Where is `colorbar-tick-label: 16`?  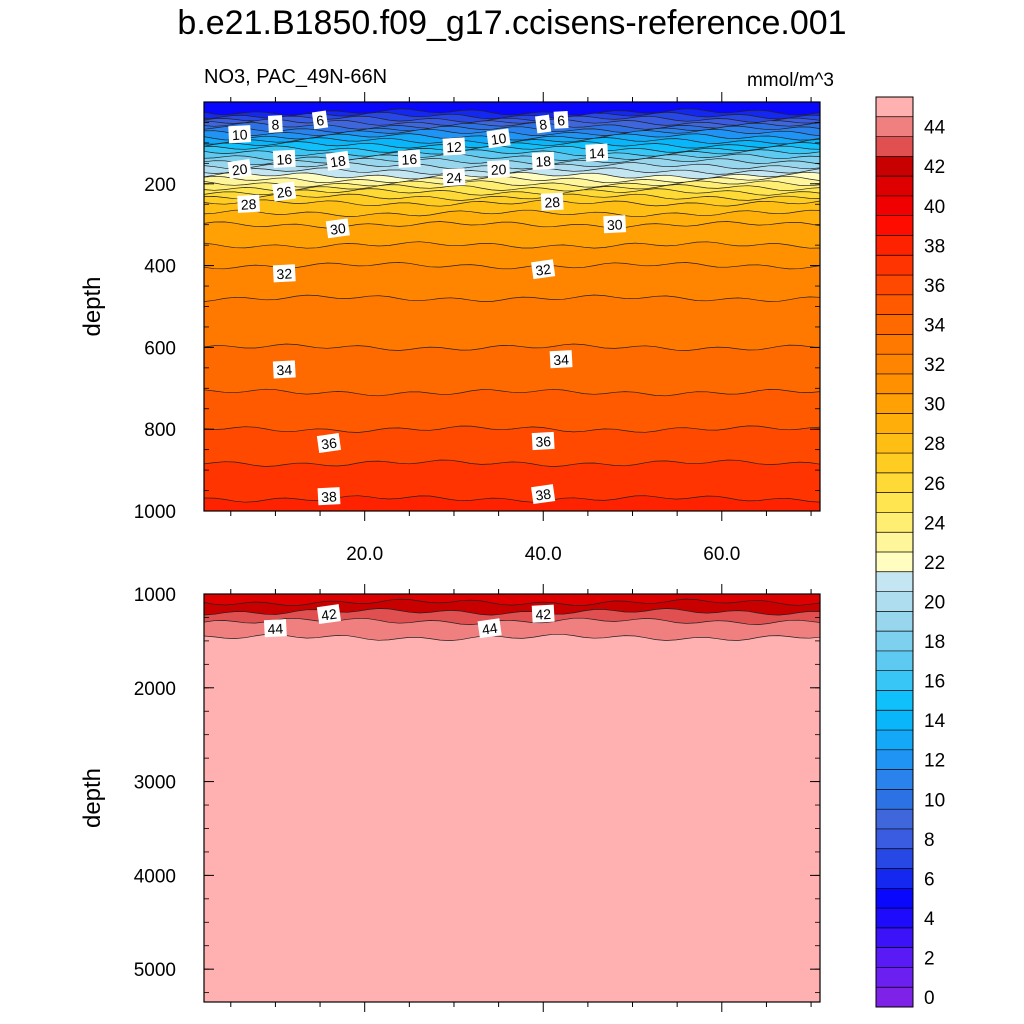 colorbar-tick-label: 16 is located at coordinates (934, 682).